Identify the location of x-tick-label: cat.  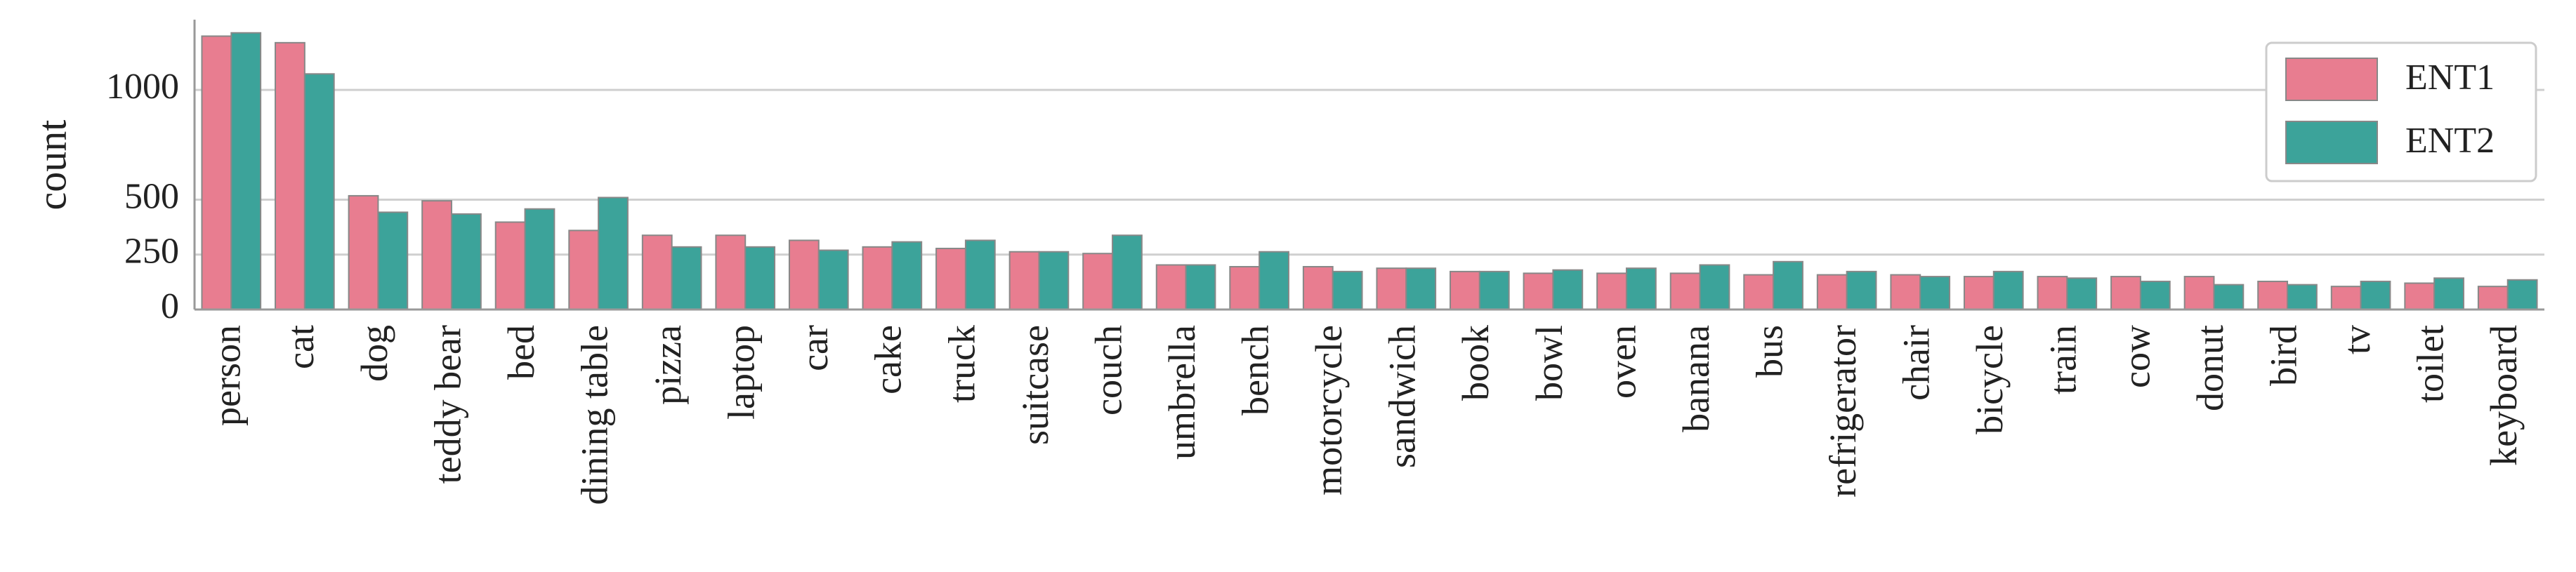
(301, 347).